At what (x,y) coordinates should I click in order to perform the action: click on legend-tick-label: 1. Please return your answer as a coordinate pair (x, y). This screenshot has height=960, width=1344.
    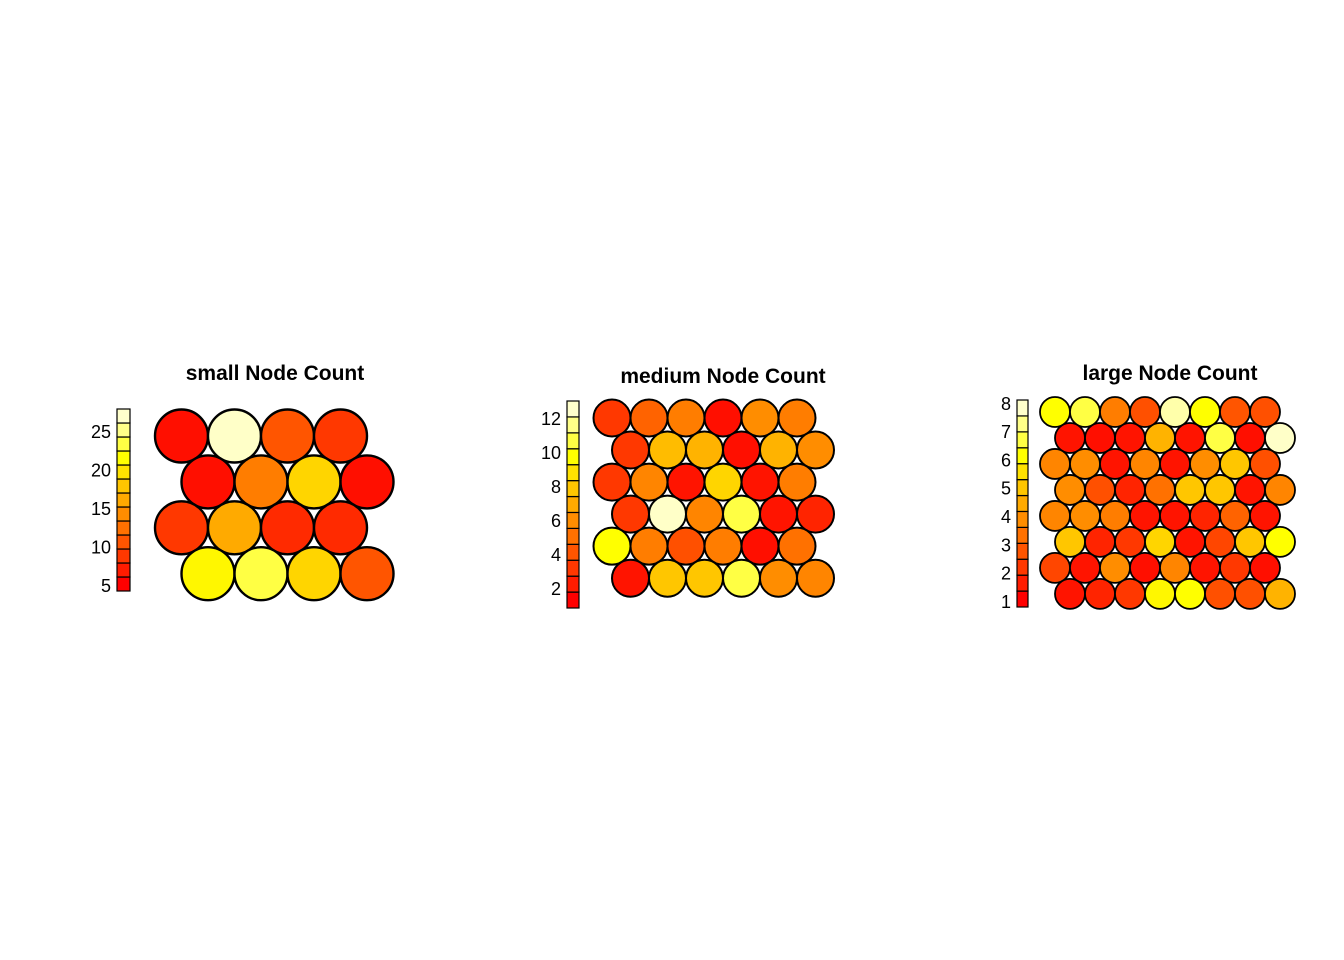
    Looking at the image, I should click on (1006, 602).